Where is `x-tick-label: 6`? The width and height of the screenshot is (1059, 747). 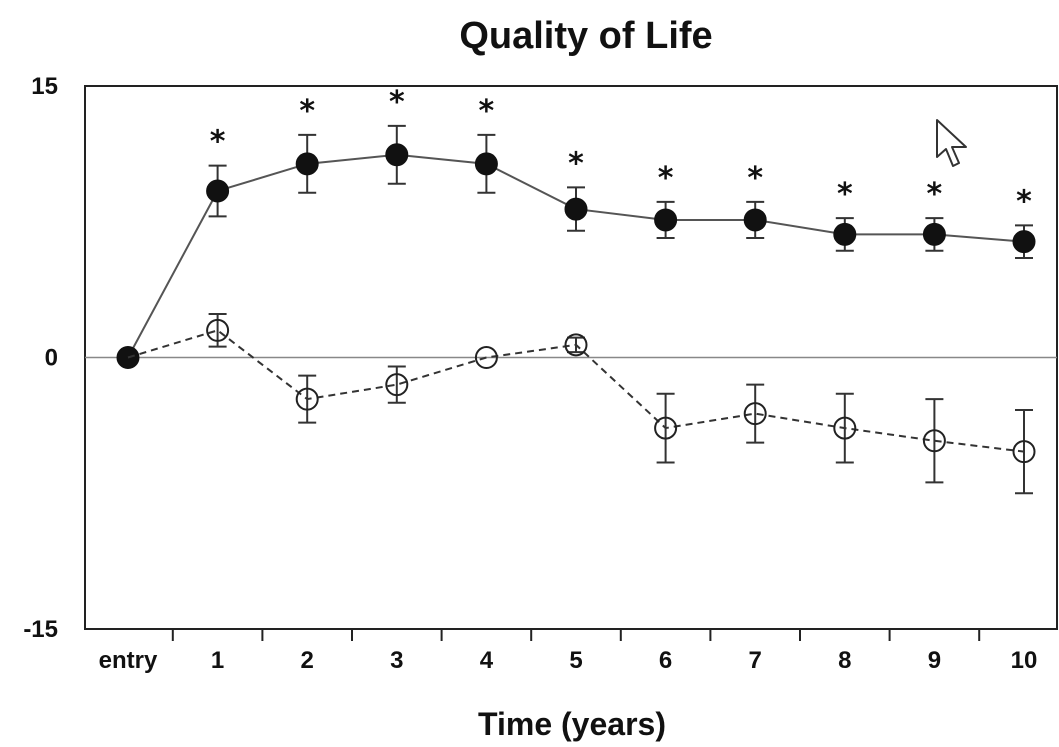 x-tick-label: 6 is located at coordinates (665, 660).